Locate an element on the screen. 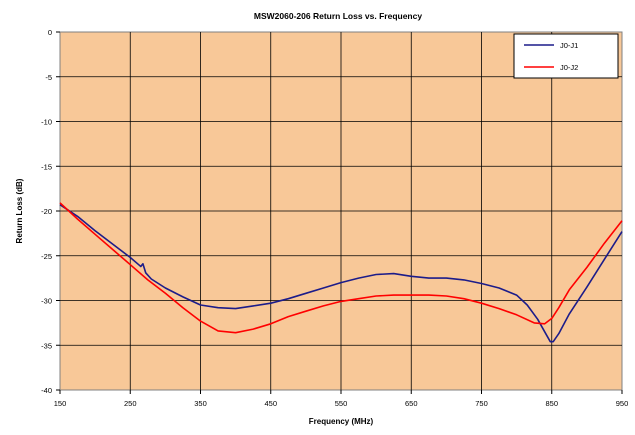 This screenshot has height=435, width=635. x-tick-label: 850 is located at coordinates (551, 403).